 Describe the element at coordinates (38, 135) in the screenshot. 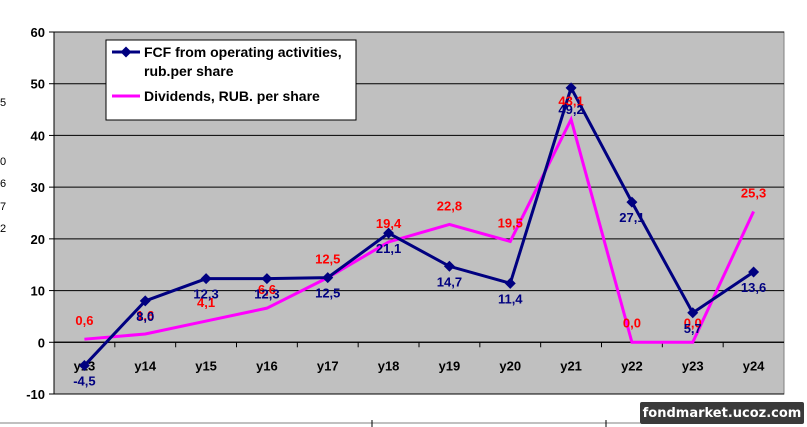

I see `y-tick-label: 40` at that location.